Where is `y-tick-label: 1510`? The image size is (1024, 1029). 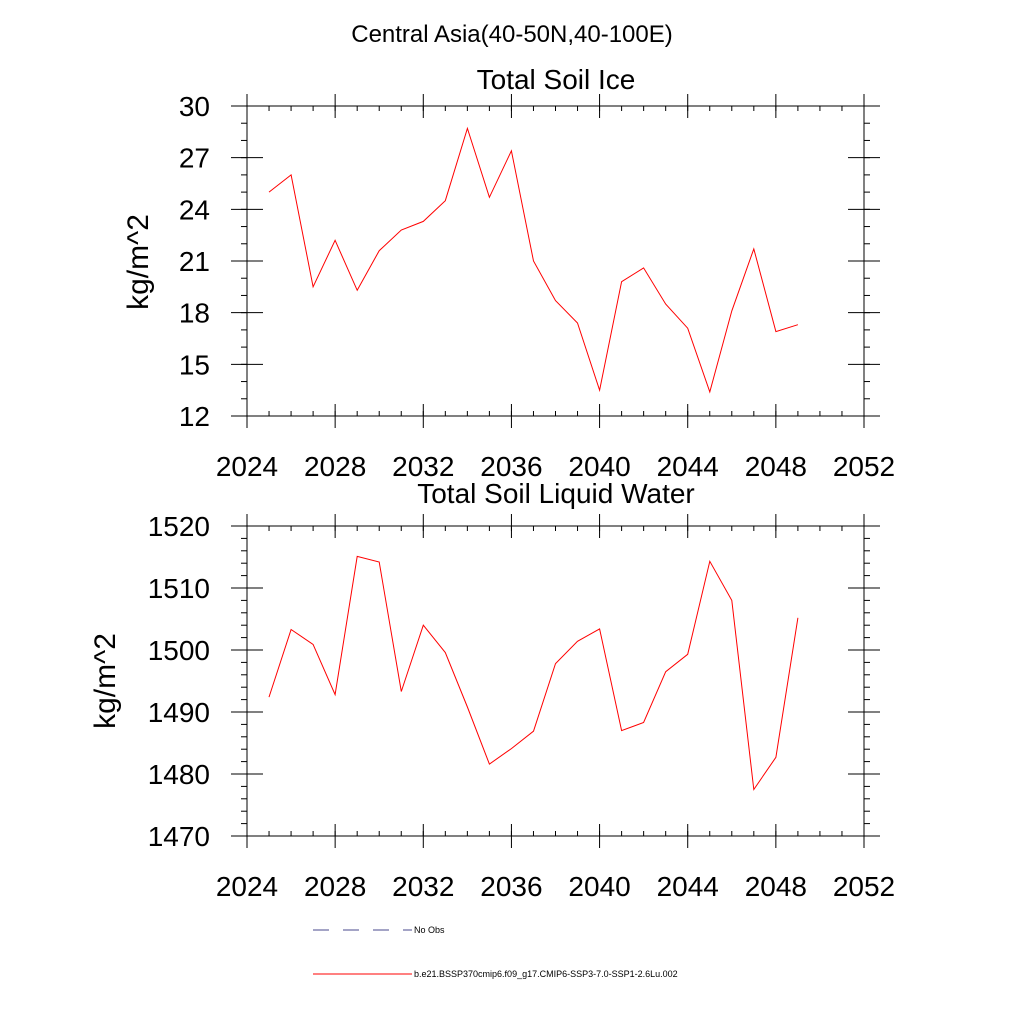
y-tick-label: 1510 is located at coordinates (179, 588).